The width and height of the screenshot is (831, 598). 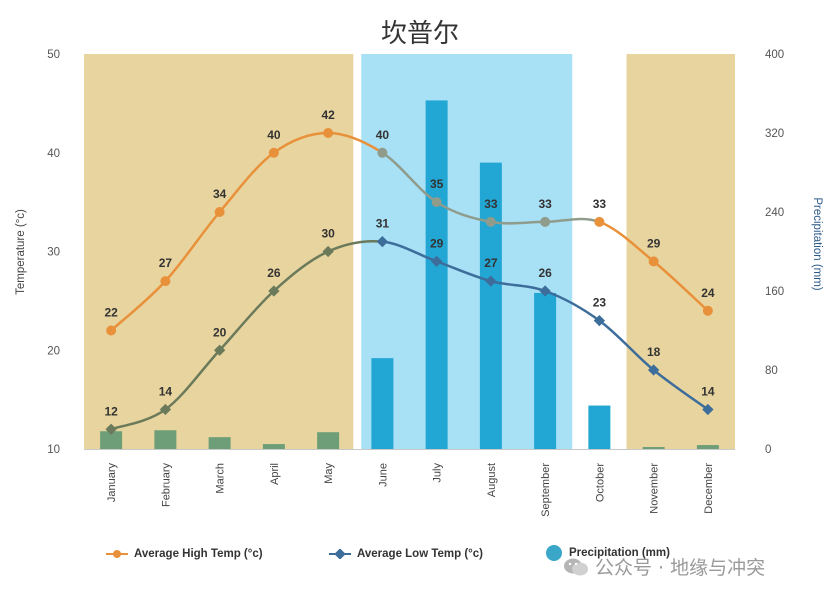 I want to click on legend-low-swatch, so click(x=340, y=554).